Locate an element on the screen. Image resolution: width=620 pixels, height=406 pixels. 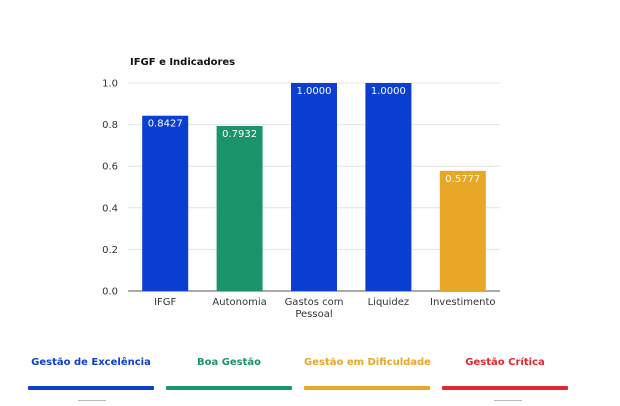
y-tick-label: 0.8 is located at coordinates (110, 125).